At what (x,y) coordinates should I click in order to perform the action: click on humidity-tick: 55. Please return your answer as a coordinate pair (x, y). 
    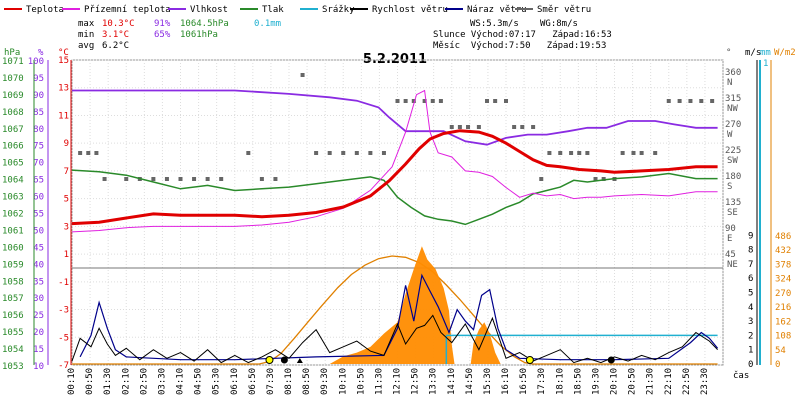
    Looking at the image, I should click on (38, 215).